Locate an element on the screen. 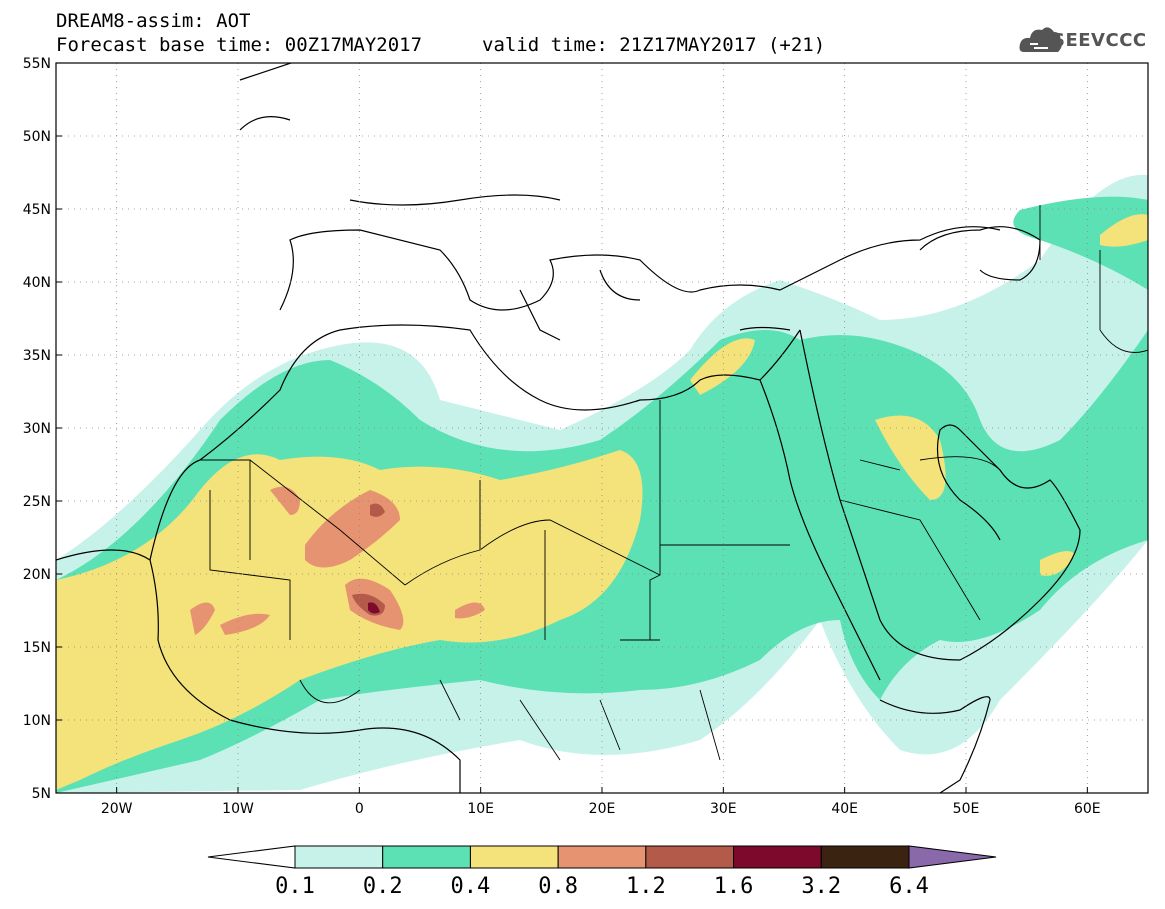  colorbar-level-label: 0.1 is located at coordinates (295, 886).